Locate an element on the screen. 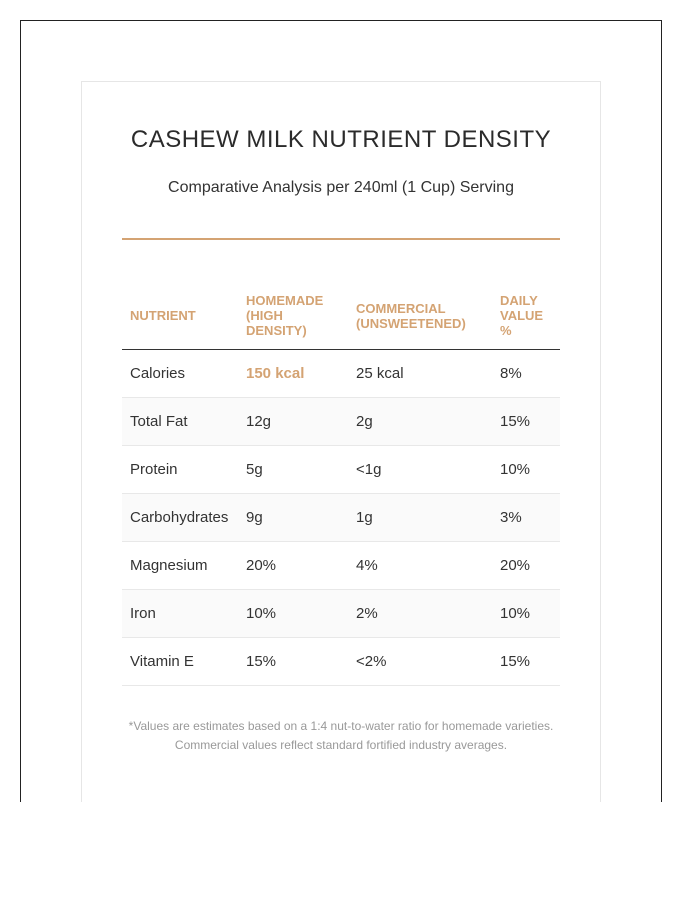 Image resolution: width=700 pixels, height=900 pixels. cell-commercial: 1g is located at coordinates (420, 517).